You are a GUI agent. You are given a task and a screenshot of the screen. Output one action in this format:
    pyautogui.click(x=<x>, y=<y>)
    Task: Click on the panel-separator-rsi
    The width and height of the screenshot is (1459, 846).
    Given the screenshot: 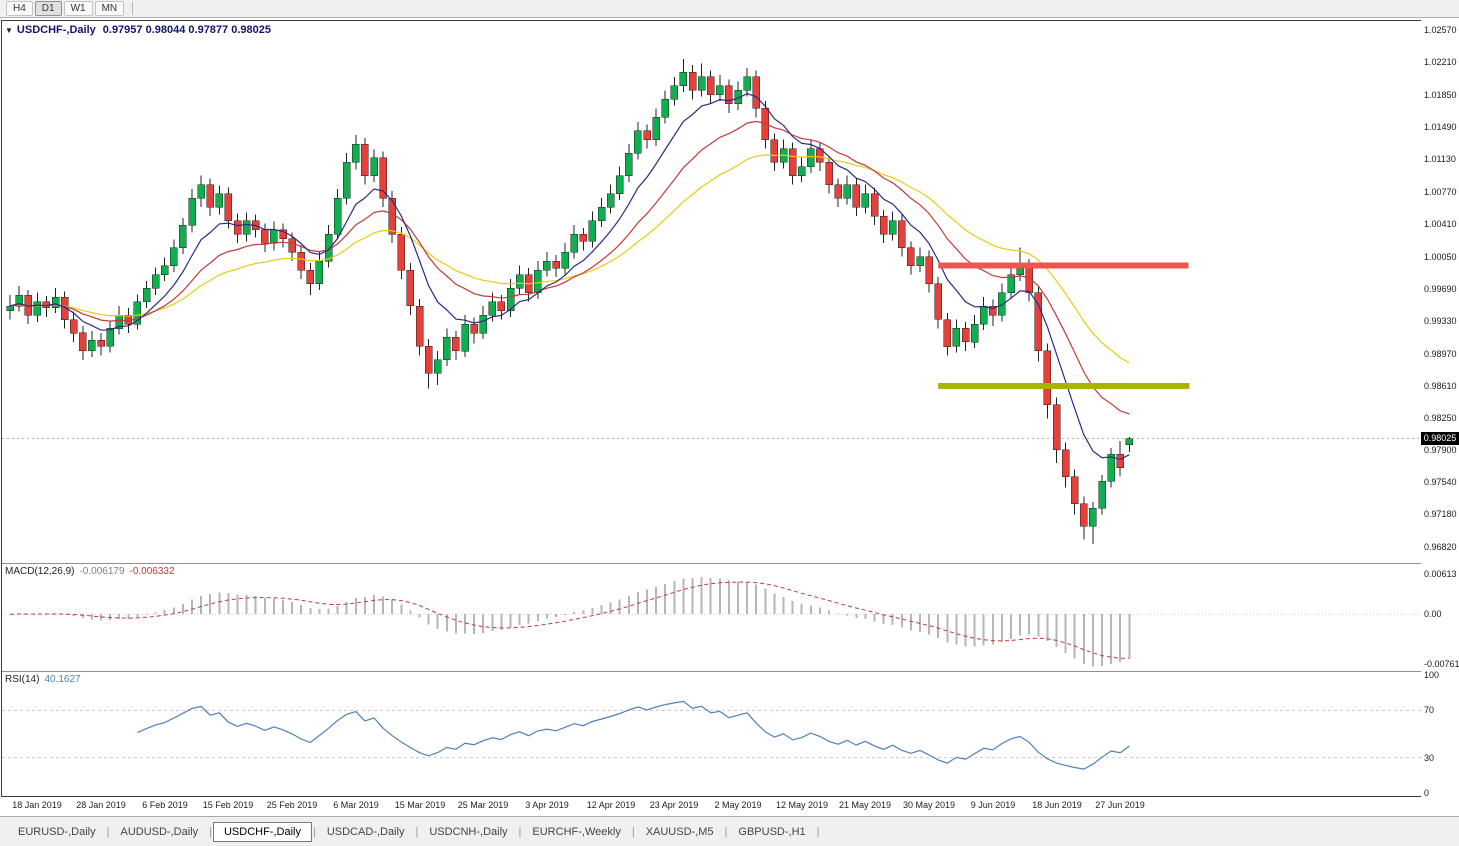 What is the action you would take?
    pyautogui.click(x=711, y=671)
    